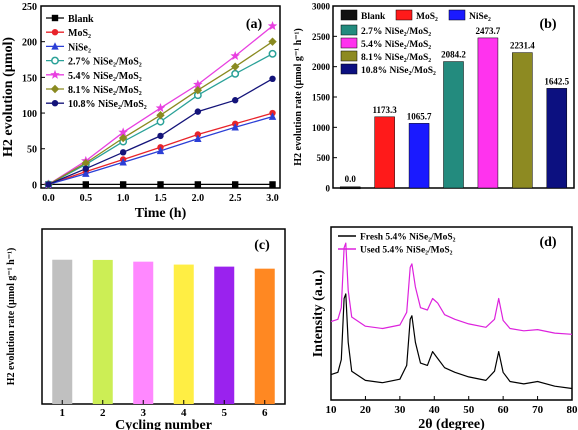 This screenshot has height=430, width=578. I want to click on x-tick-label: 5, so click(225, 413).